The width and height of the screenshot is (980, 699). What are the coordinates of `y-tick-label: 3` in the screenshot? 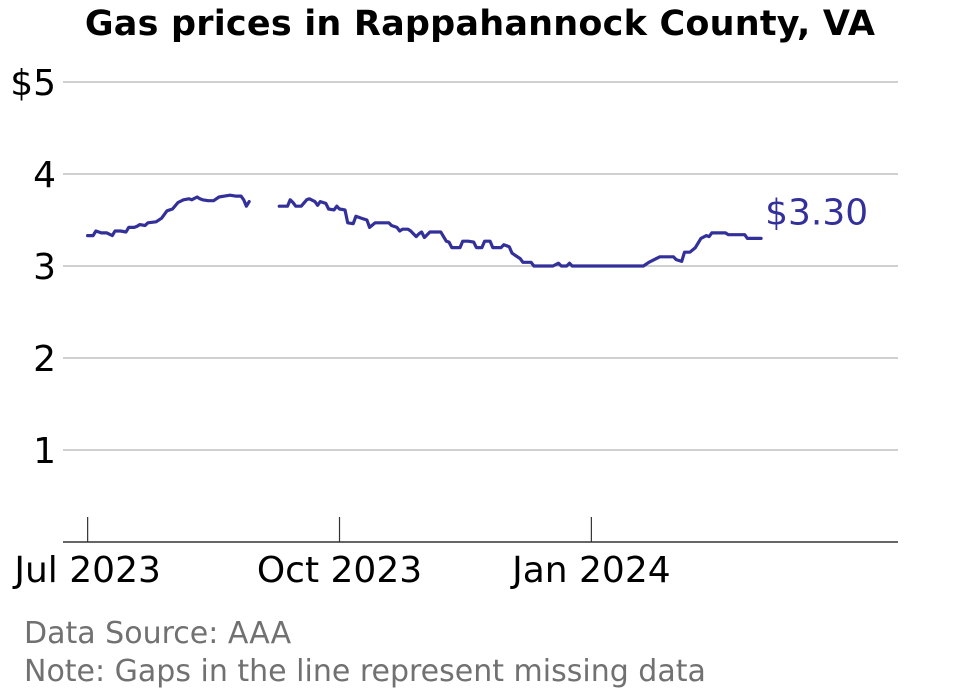 It's located at (44, 267).